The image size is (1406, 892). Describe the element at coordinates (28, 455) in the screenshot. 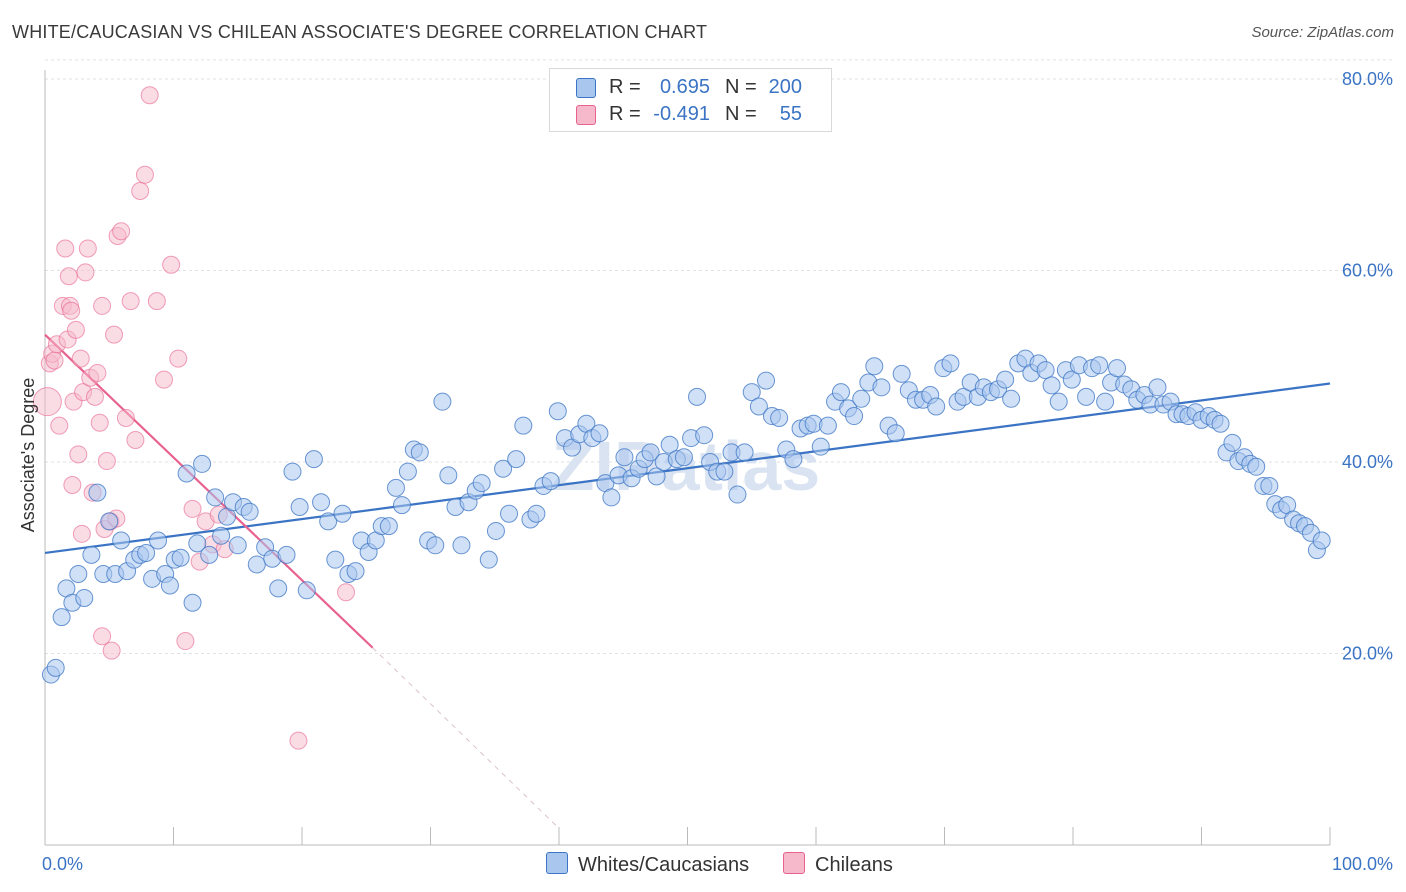

I see `y-axis-label: Associate's Degree` at that location.